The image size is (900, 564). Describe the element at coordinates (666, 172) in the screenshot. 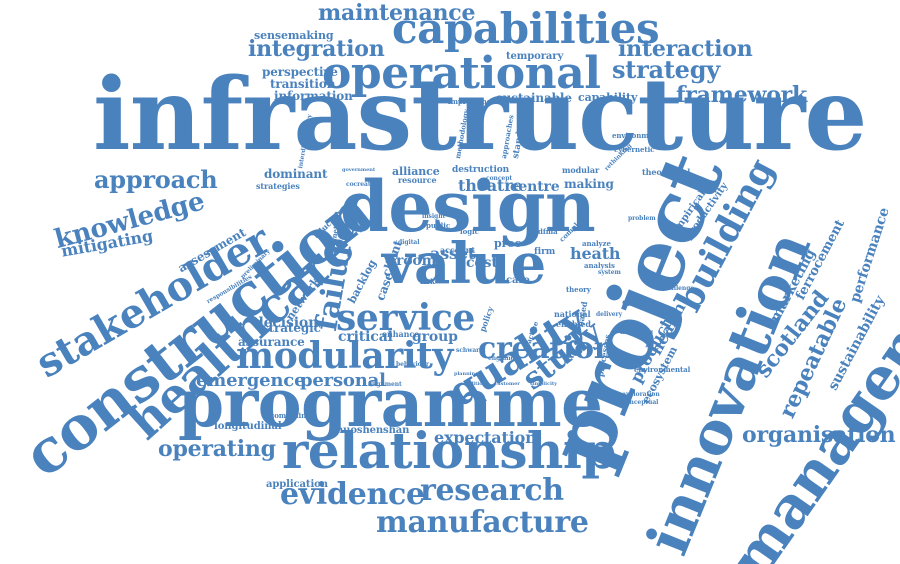

I see `word-theoretical: theoretical` at that location.